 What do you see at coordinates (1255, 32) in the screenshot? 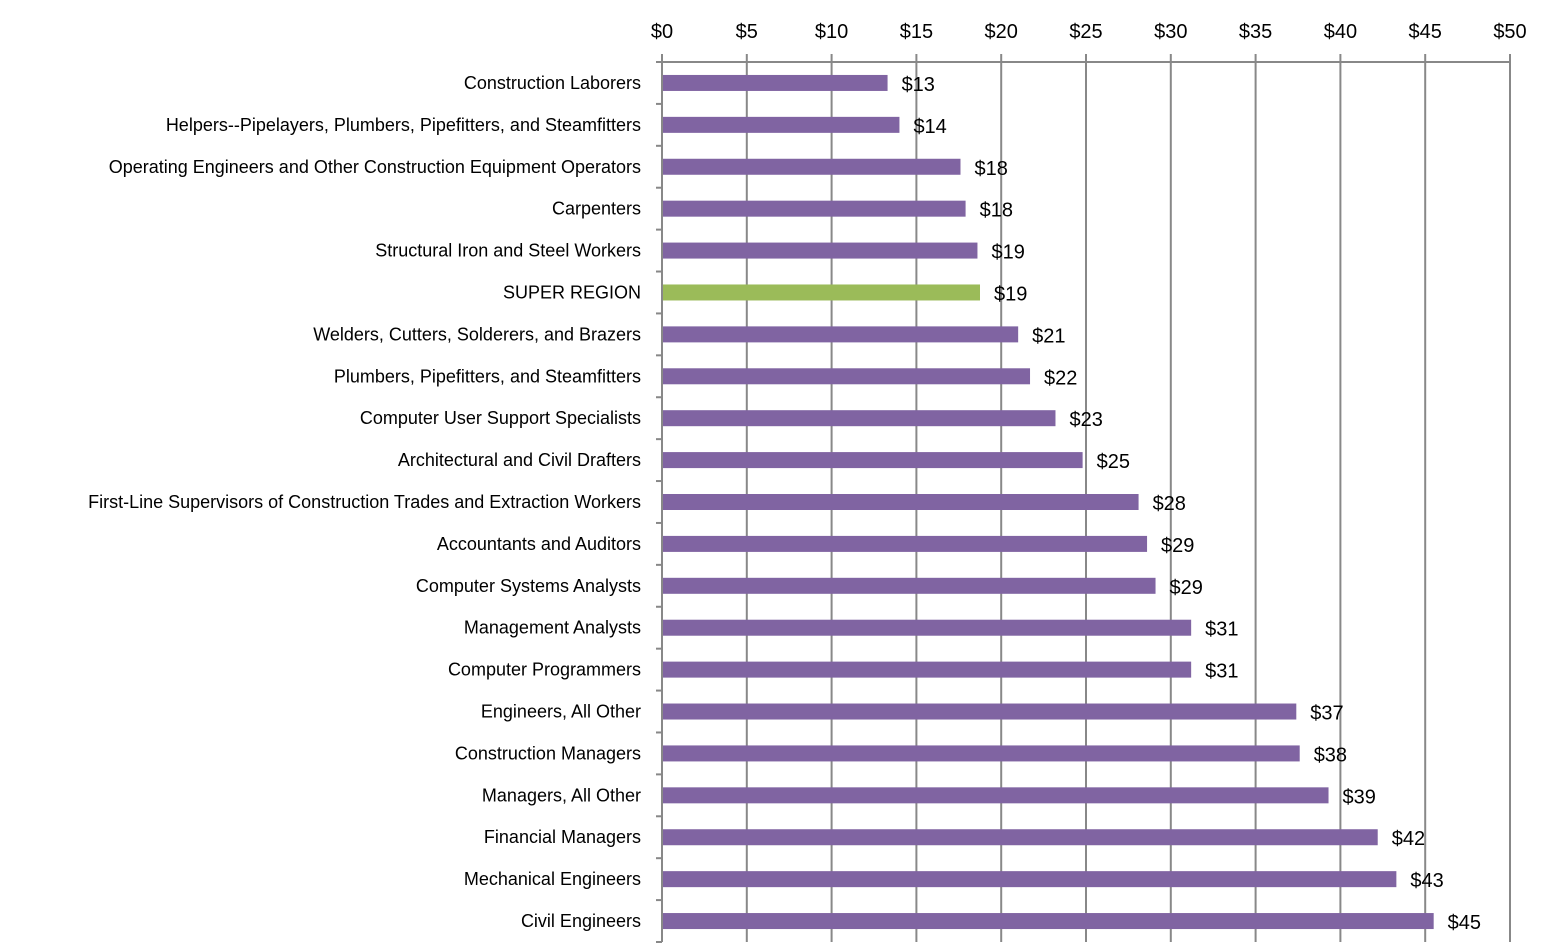
I see `x-tick-label: $35` at bounding box center [1255, 32].